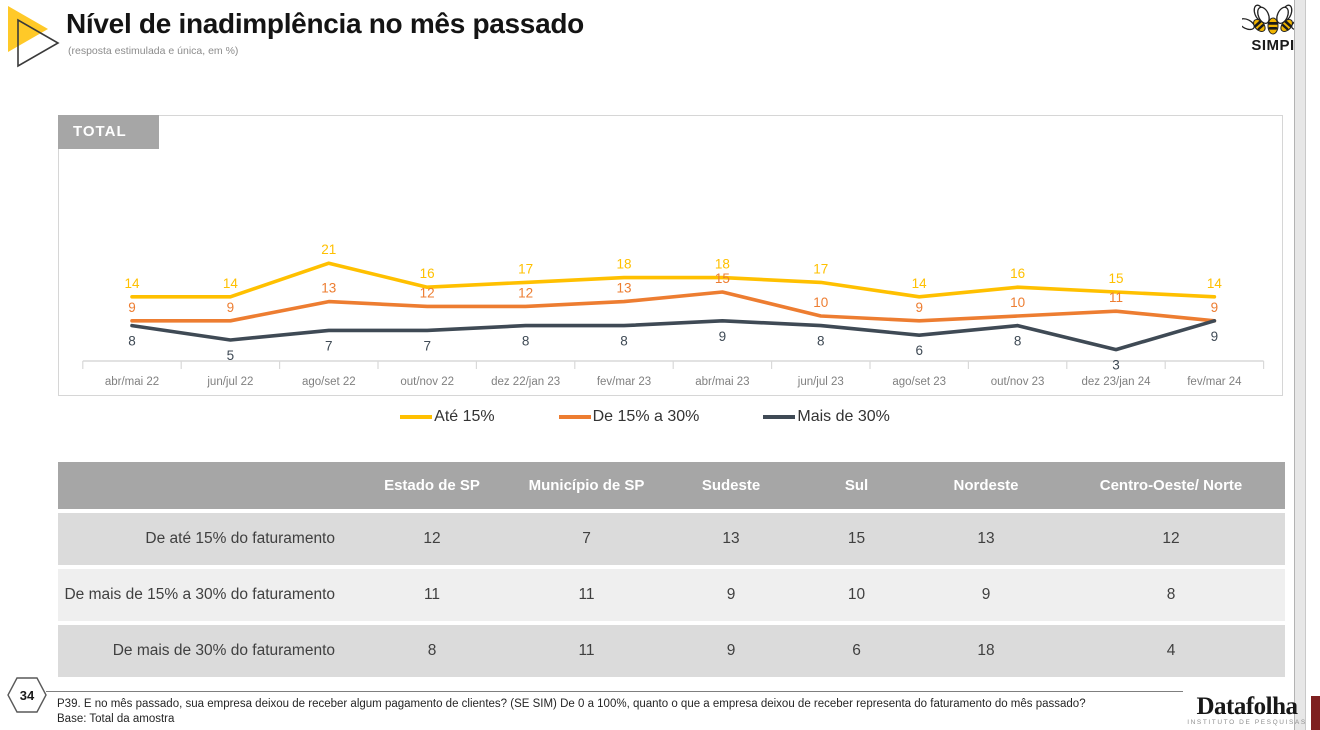  I want to click on table-cell: 4, so click(1171, 651).